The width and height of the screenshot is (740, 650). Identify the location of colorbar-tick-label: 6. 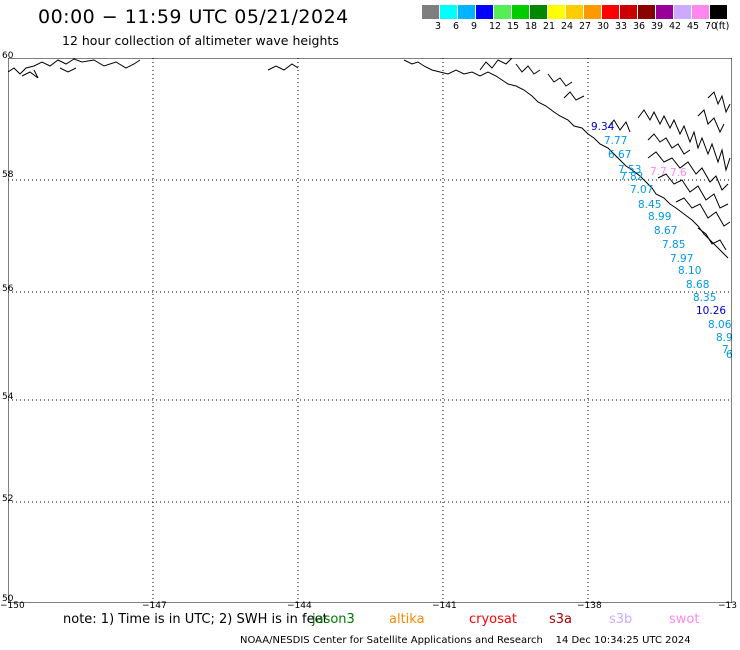
(456, 26).